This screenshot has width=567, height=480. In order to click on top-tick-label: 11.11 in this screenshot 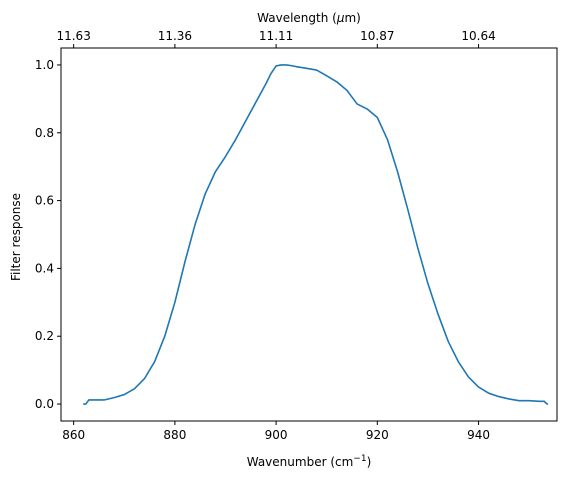, I will do `click(276, 36)`.